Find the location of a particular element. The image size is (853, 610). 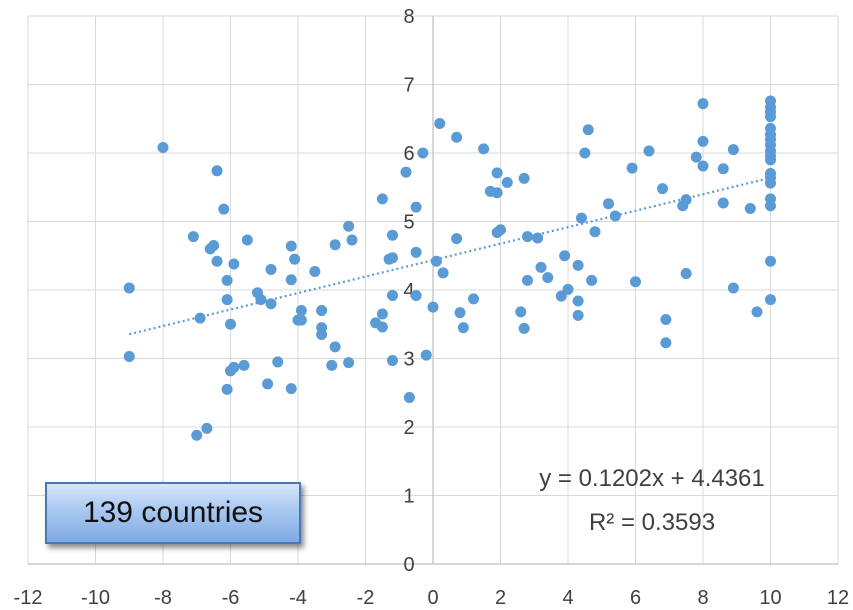

y-tick-label: 3 is located at coordinates (408, 360).